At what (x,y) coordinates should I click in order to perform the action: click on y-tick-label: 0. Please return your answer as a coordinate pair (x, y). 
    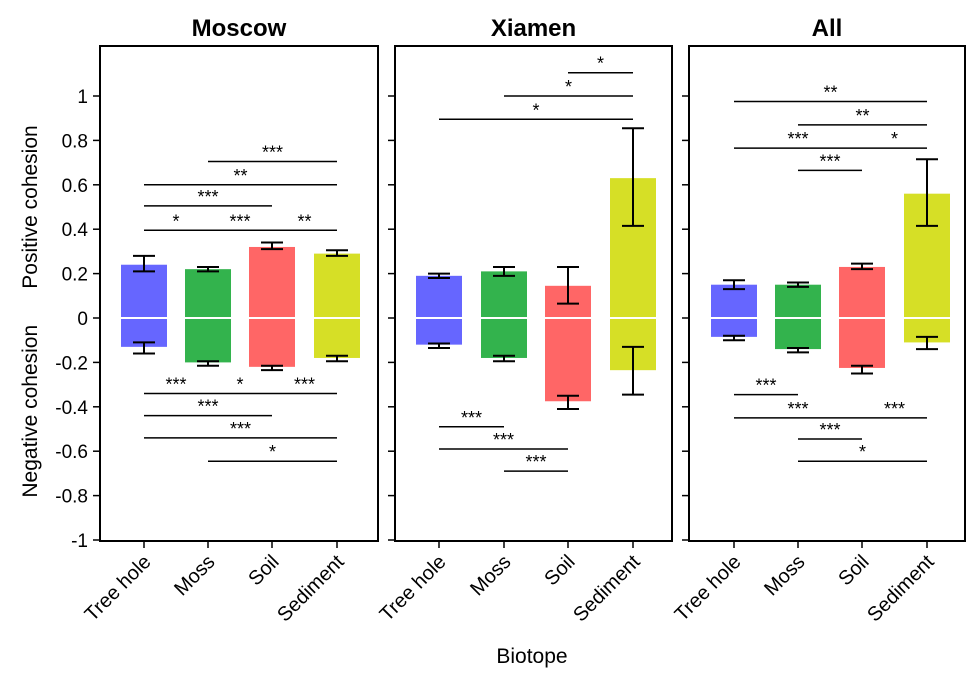
    Looking at the image, I should click on (82, 319).